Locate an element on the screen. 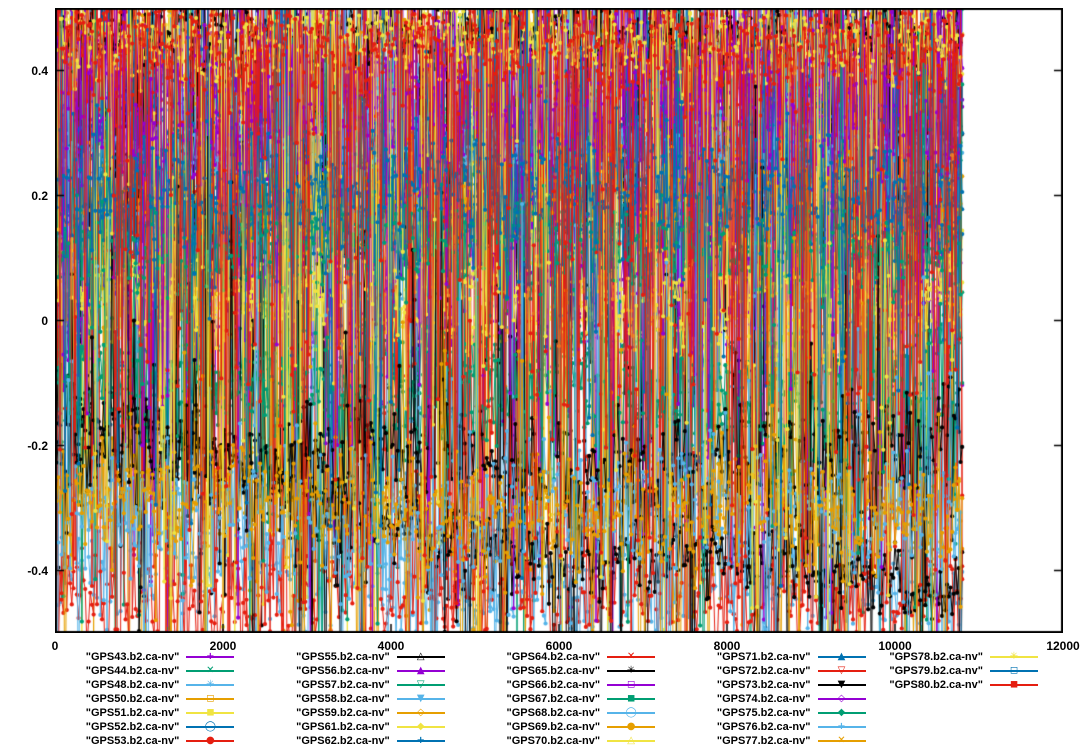  legend-label: "GPS55.b2.ca-nv" is located at coordinates (343, 657).